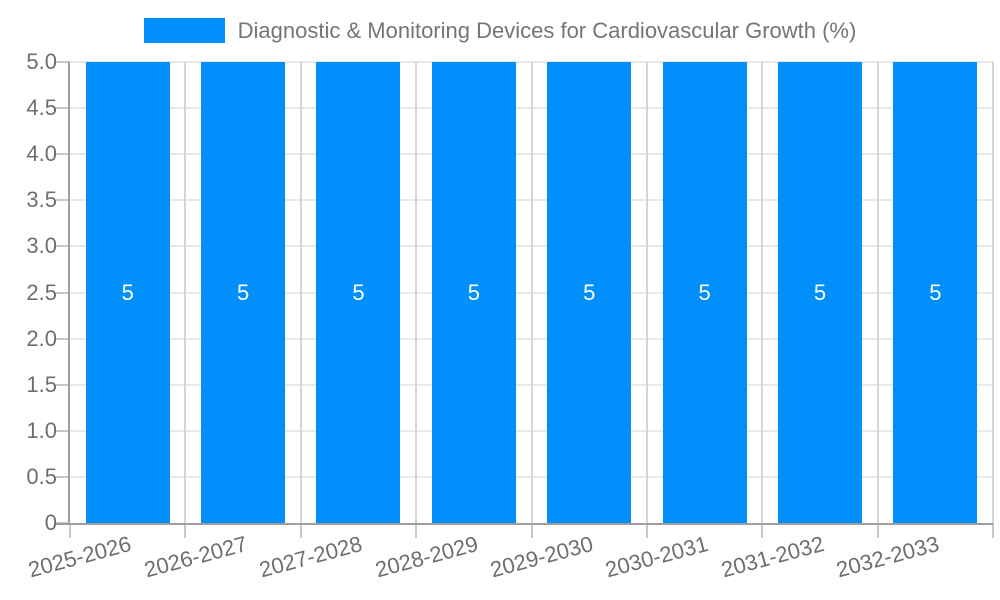 The width and height of the screenshot is (1000, 600). What do you see at coordinates (310, 557) in the screenshot?
I see `x-tick-label: 2027-2028` at bounding box center [310, 557].